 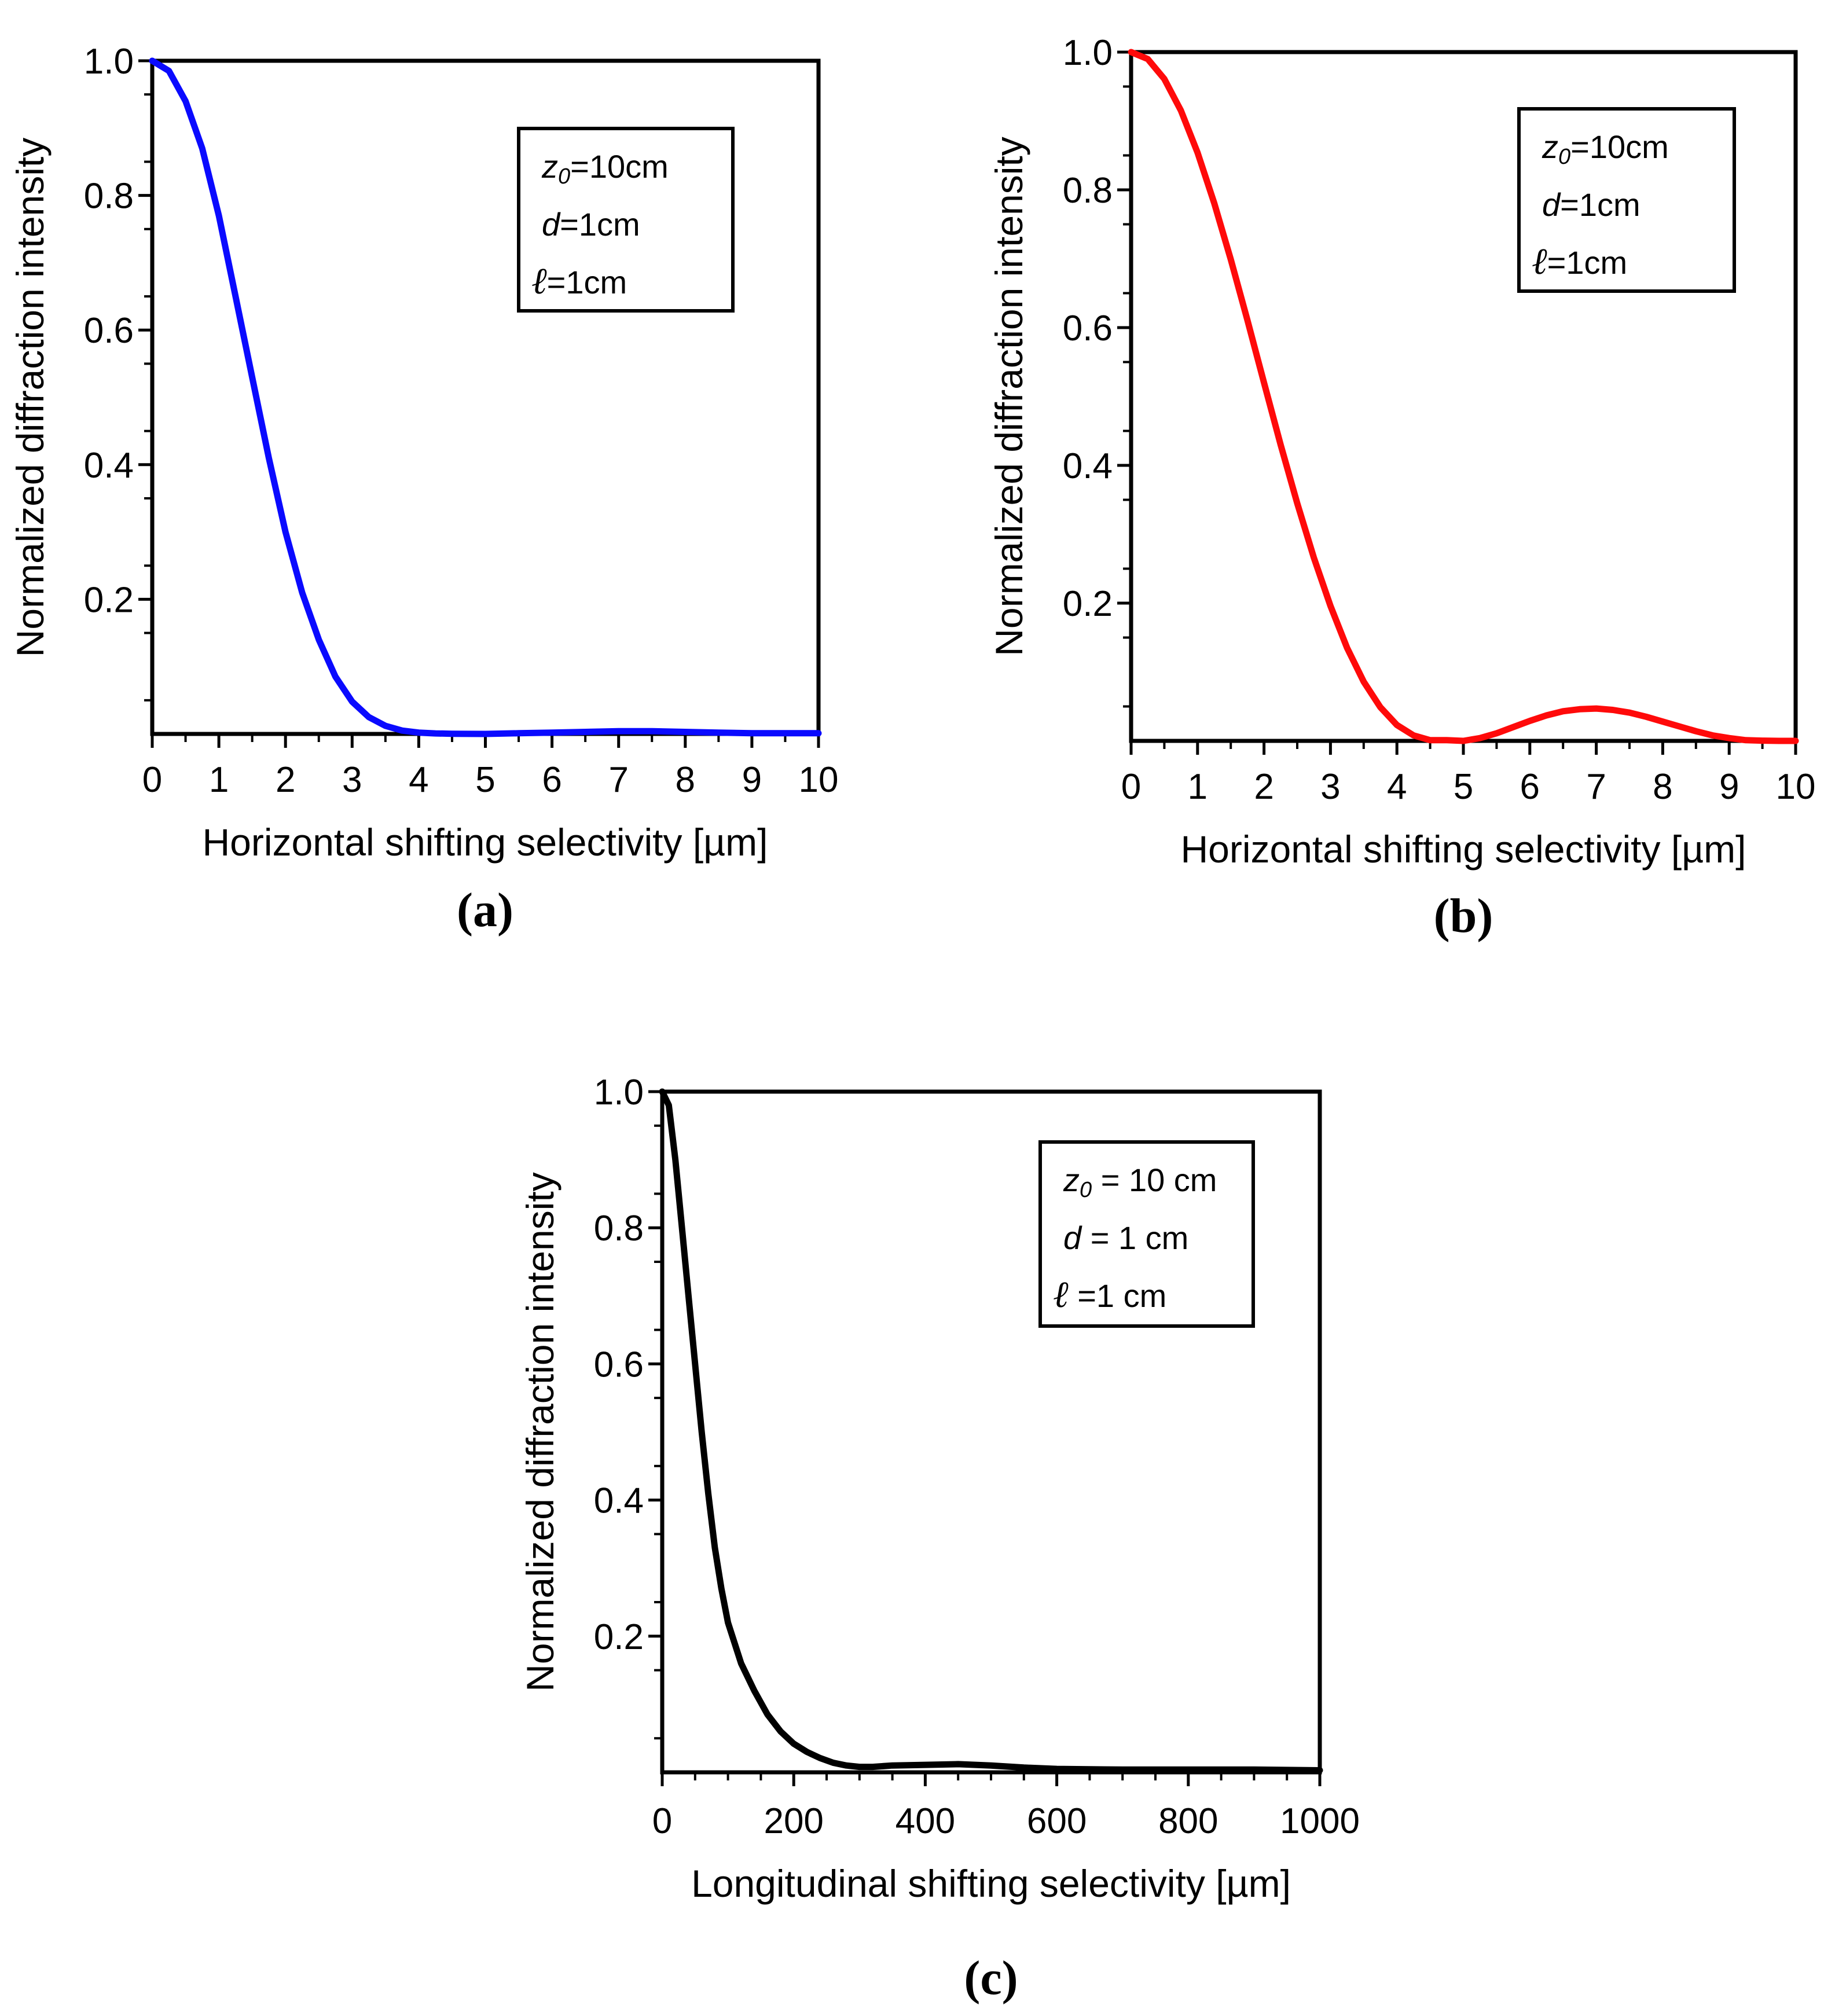 I want to click on legend-z0: z0 = 10 cm, so click(x=1140, y=1182).